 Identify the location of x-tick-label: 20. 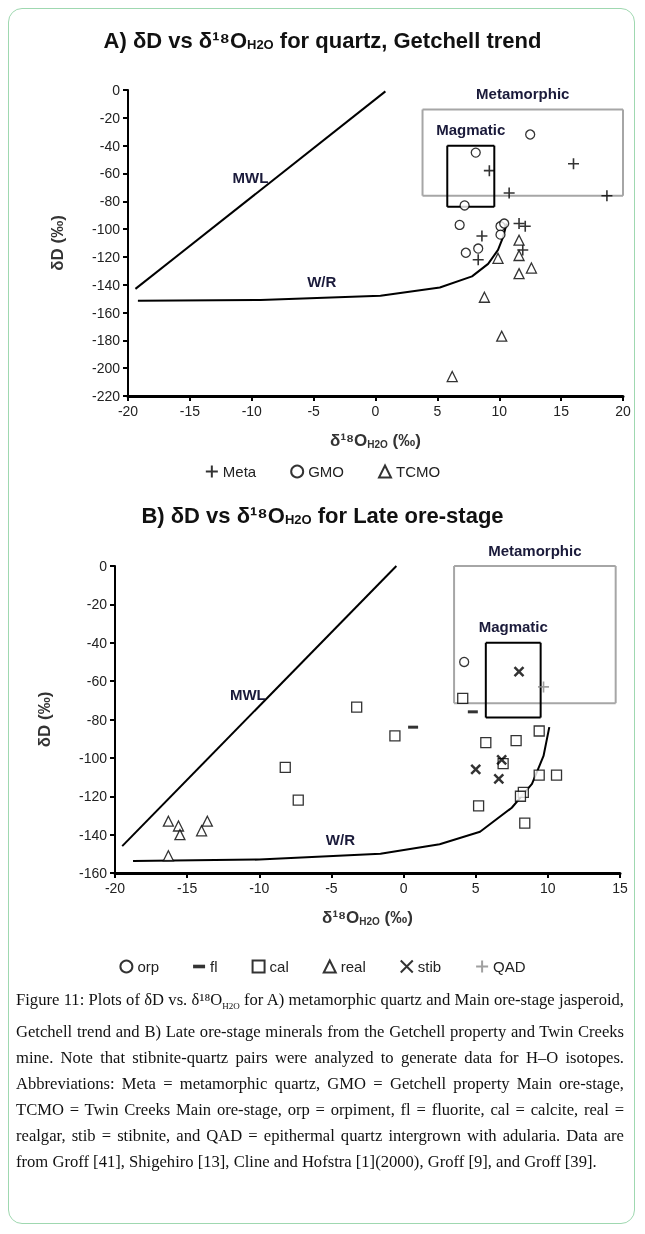
(623, 411).